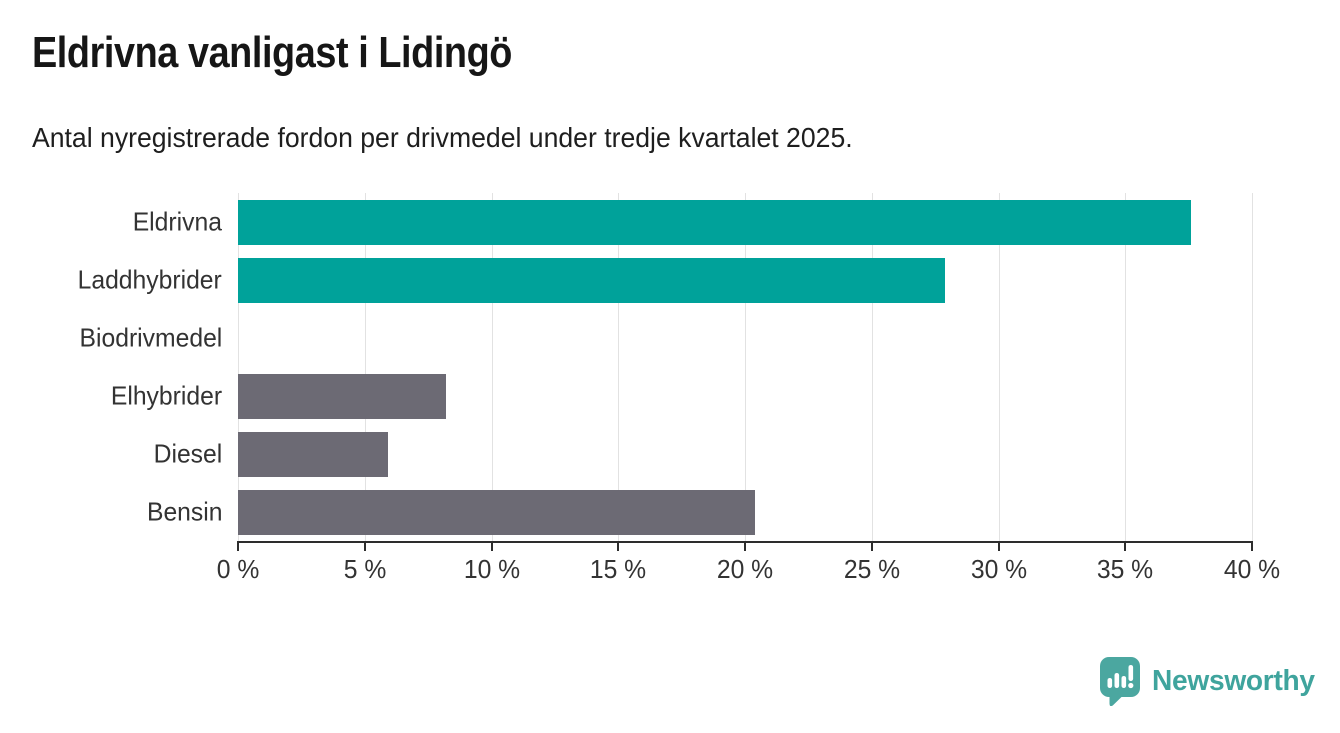  What do you see at coordinates (1110, 683) in the screenshot?
I see `logo-bar-small` at bounding box center [1110, 683].